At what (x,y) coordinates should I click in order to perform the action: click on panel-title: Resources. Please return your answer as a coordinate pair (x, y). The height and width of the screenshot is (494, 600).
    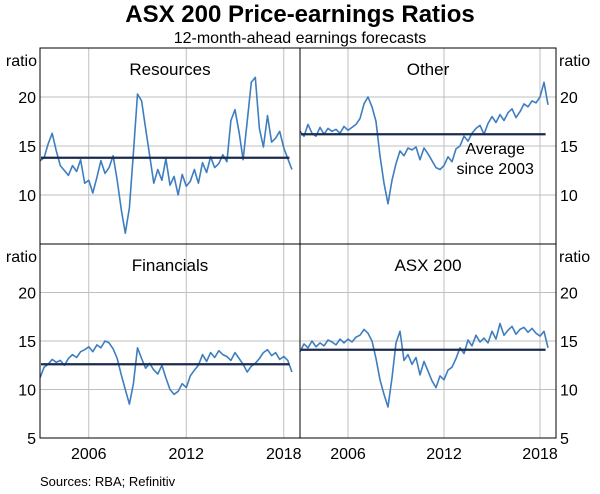
    Looking at the image, I should click on (169, 69).